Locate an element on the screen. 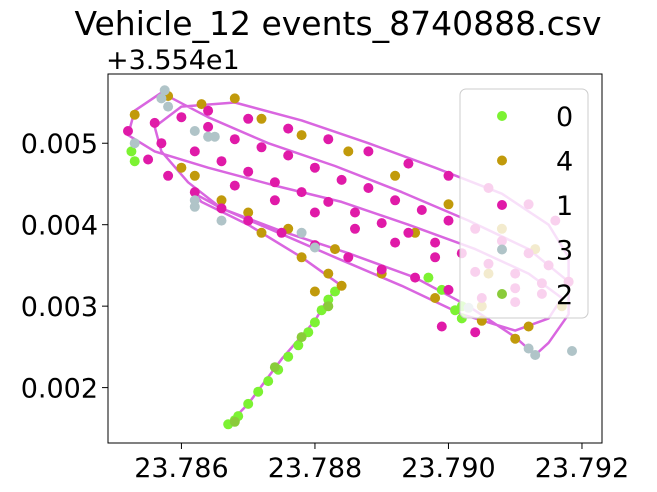 Image resolution: width=657 pixels, height=492 pixels. legend-label-4: 4 is located at coordinates (564, 162).